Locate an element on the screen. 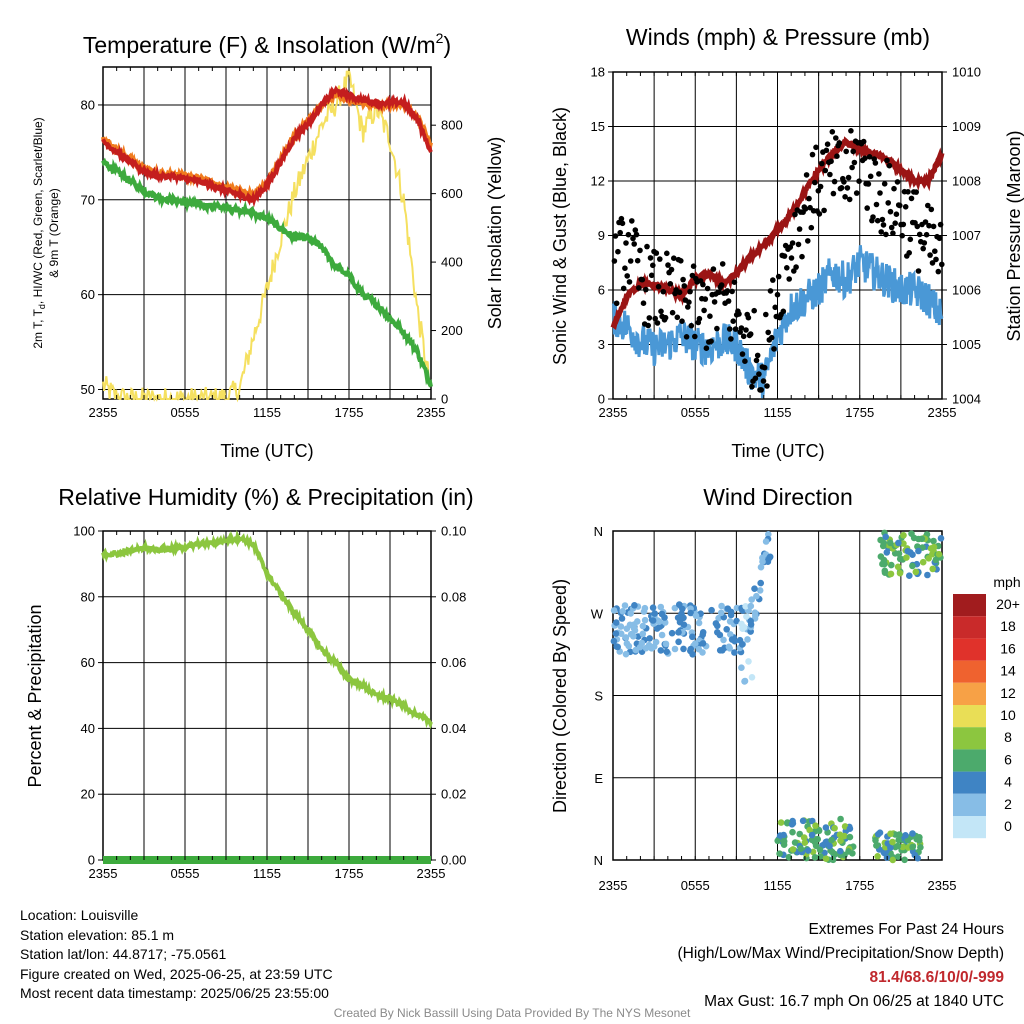  legend-label: 20+ is located at coordinates (1008, 604).